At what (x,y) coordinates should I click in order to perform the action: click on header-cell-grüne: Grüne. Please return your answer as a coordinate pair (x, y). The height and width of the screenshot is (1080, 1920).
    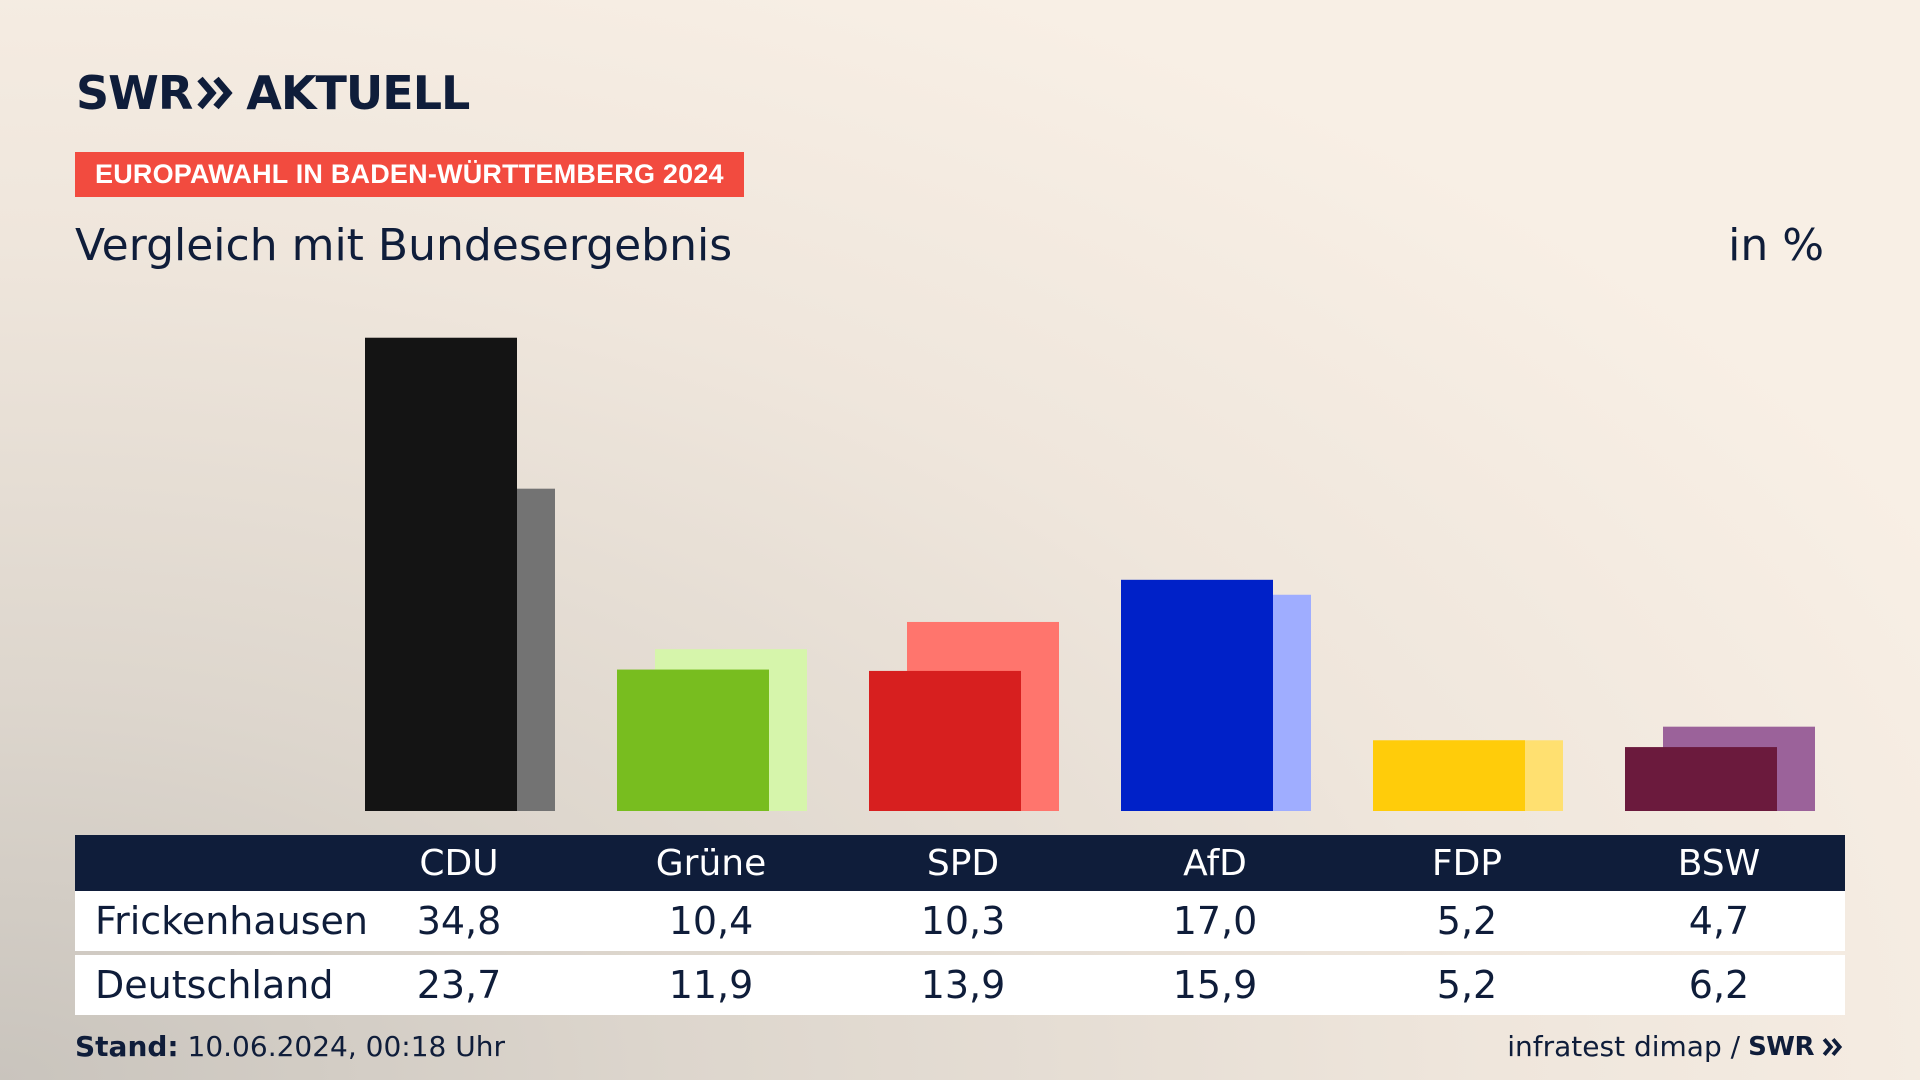
    Looking at the image, I should click on (711, 863).